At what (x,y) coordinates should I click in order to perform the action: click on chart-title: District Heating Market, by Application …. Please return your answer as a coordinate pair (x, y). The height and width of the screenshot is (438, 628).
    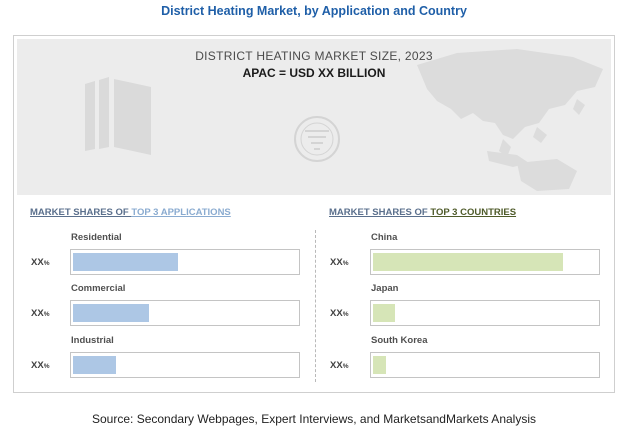
    Looking at the image, I should click on (314, 11).